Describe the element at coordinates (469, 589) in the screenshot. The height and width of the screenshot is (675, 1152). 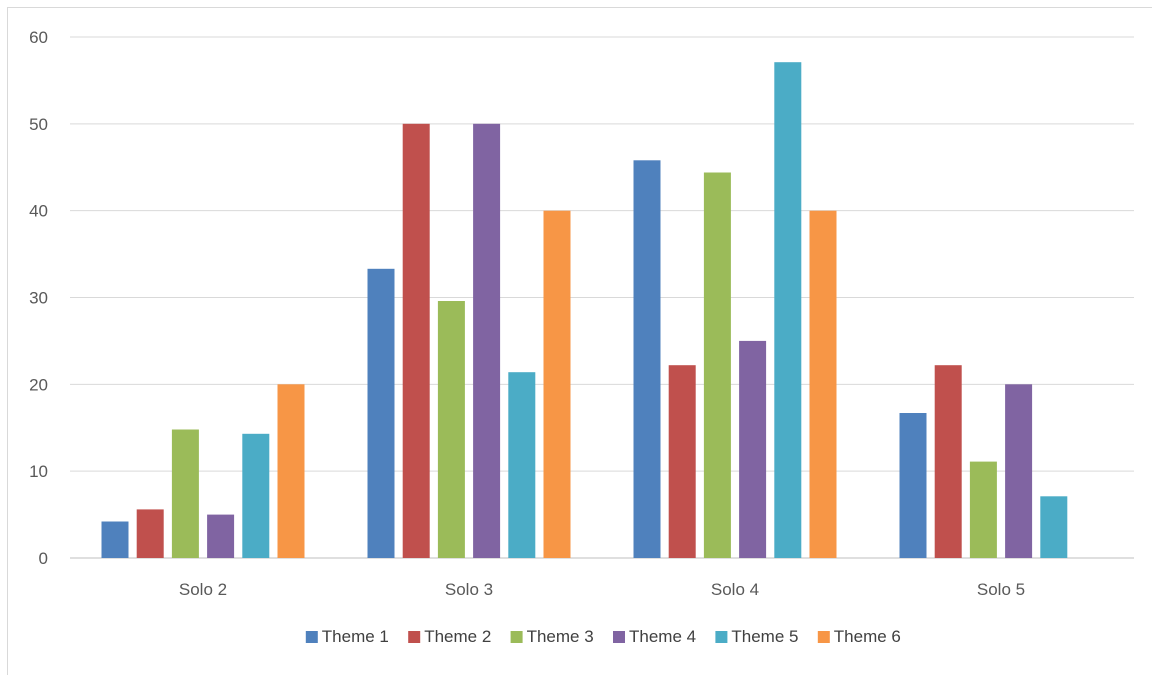
I see `x-category-label: Solo 3` at that location.